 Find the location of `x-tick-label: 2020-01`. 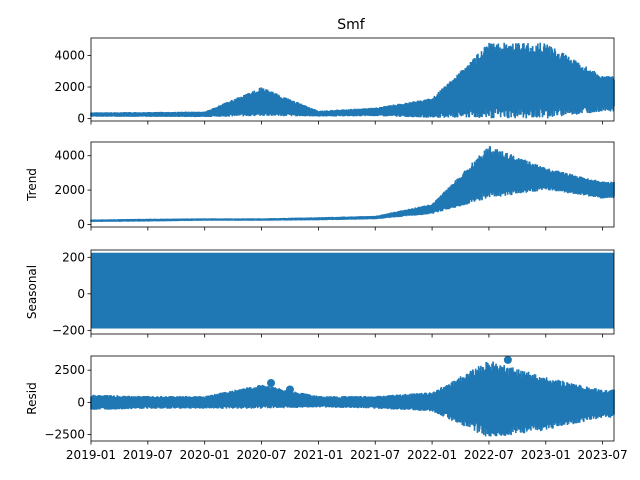

x-tick-label: 2020-01 is located at coordinates (205, 455).